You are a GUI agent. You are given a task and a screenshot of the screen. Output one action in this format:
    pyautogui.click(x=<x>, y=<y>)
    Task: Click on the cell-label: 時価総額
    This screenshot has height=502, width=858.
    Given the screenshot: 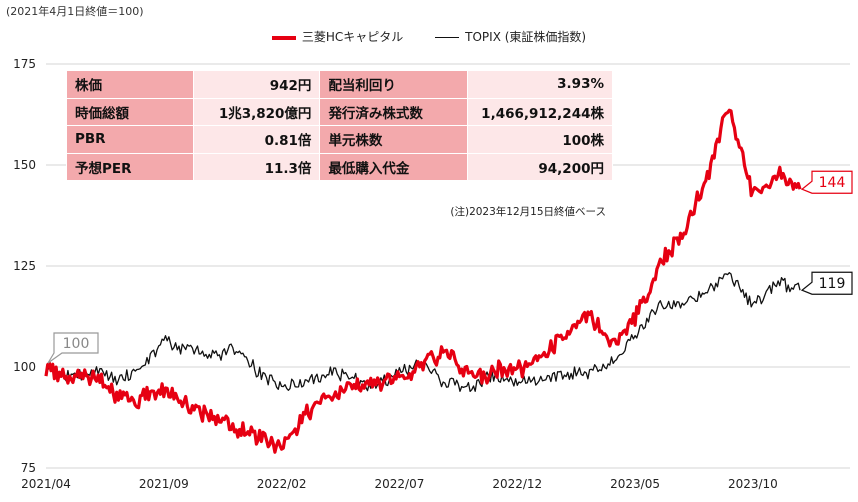 What is the action you would take?
    pyautogui.click(x=130, y=111)
    